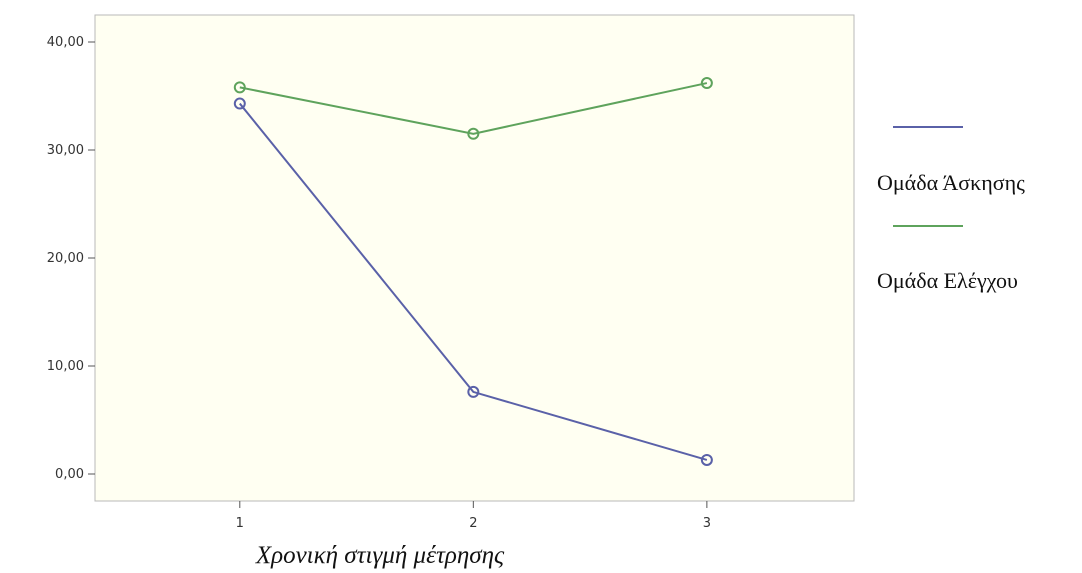  I want to click on x-tick-label: 3, so click(707, 523).